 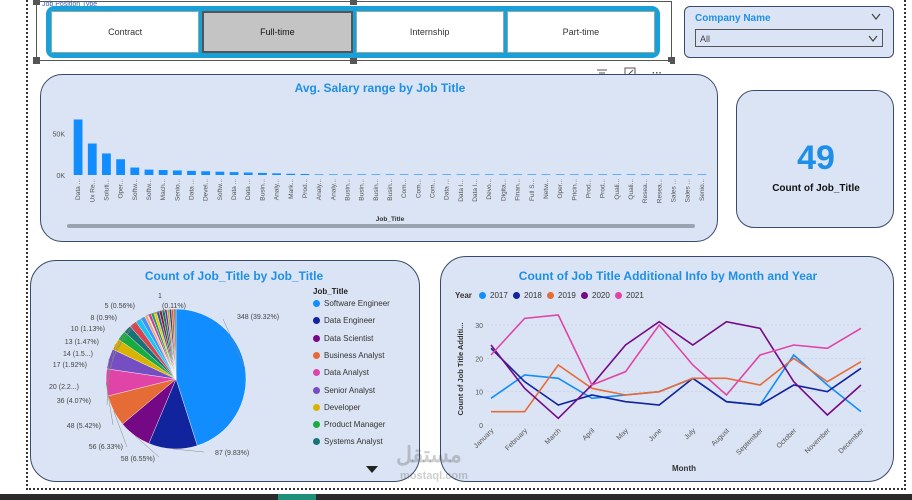 What do you see at coordinates (372, 470) in the screenshot?
I see `legend-scroll-down-icon` at bounding box center [372, 470].